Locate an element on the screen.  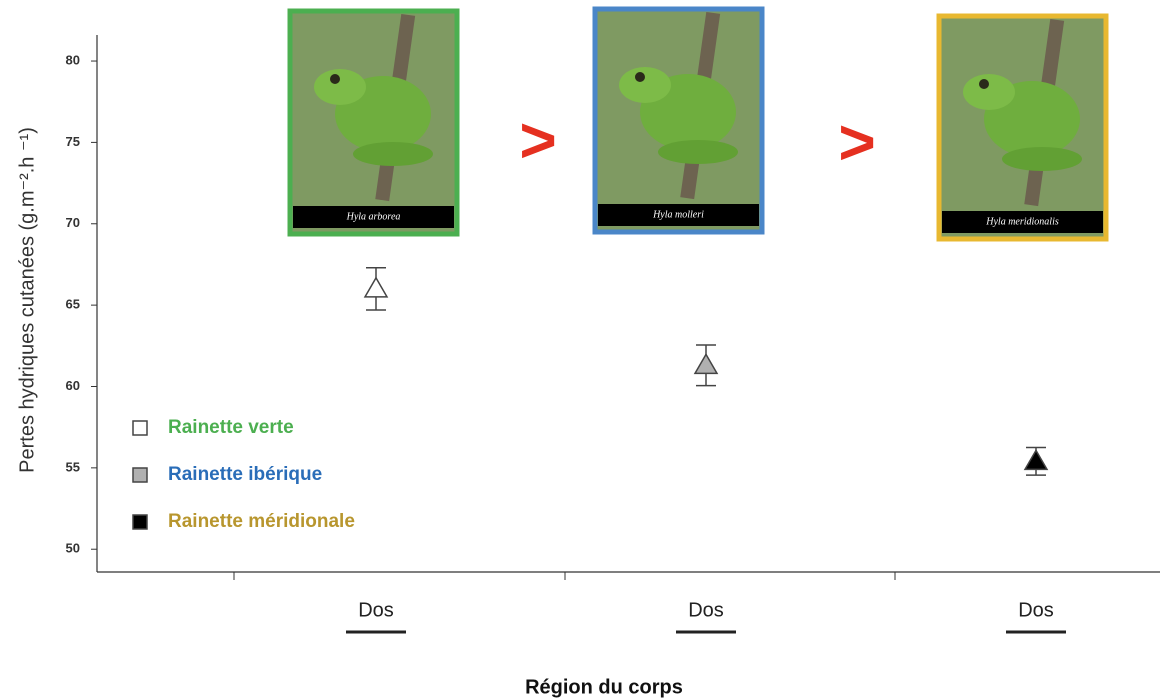
species-photo: Hyla molleri is located at coordinates (678, 120).